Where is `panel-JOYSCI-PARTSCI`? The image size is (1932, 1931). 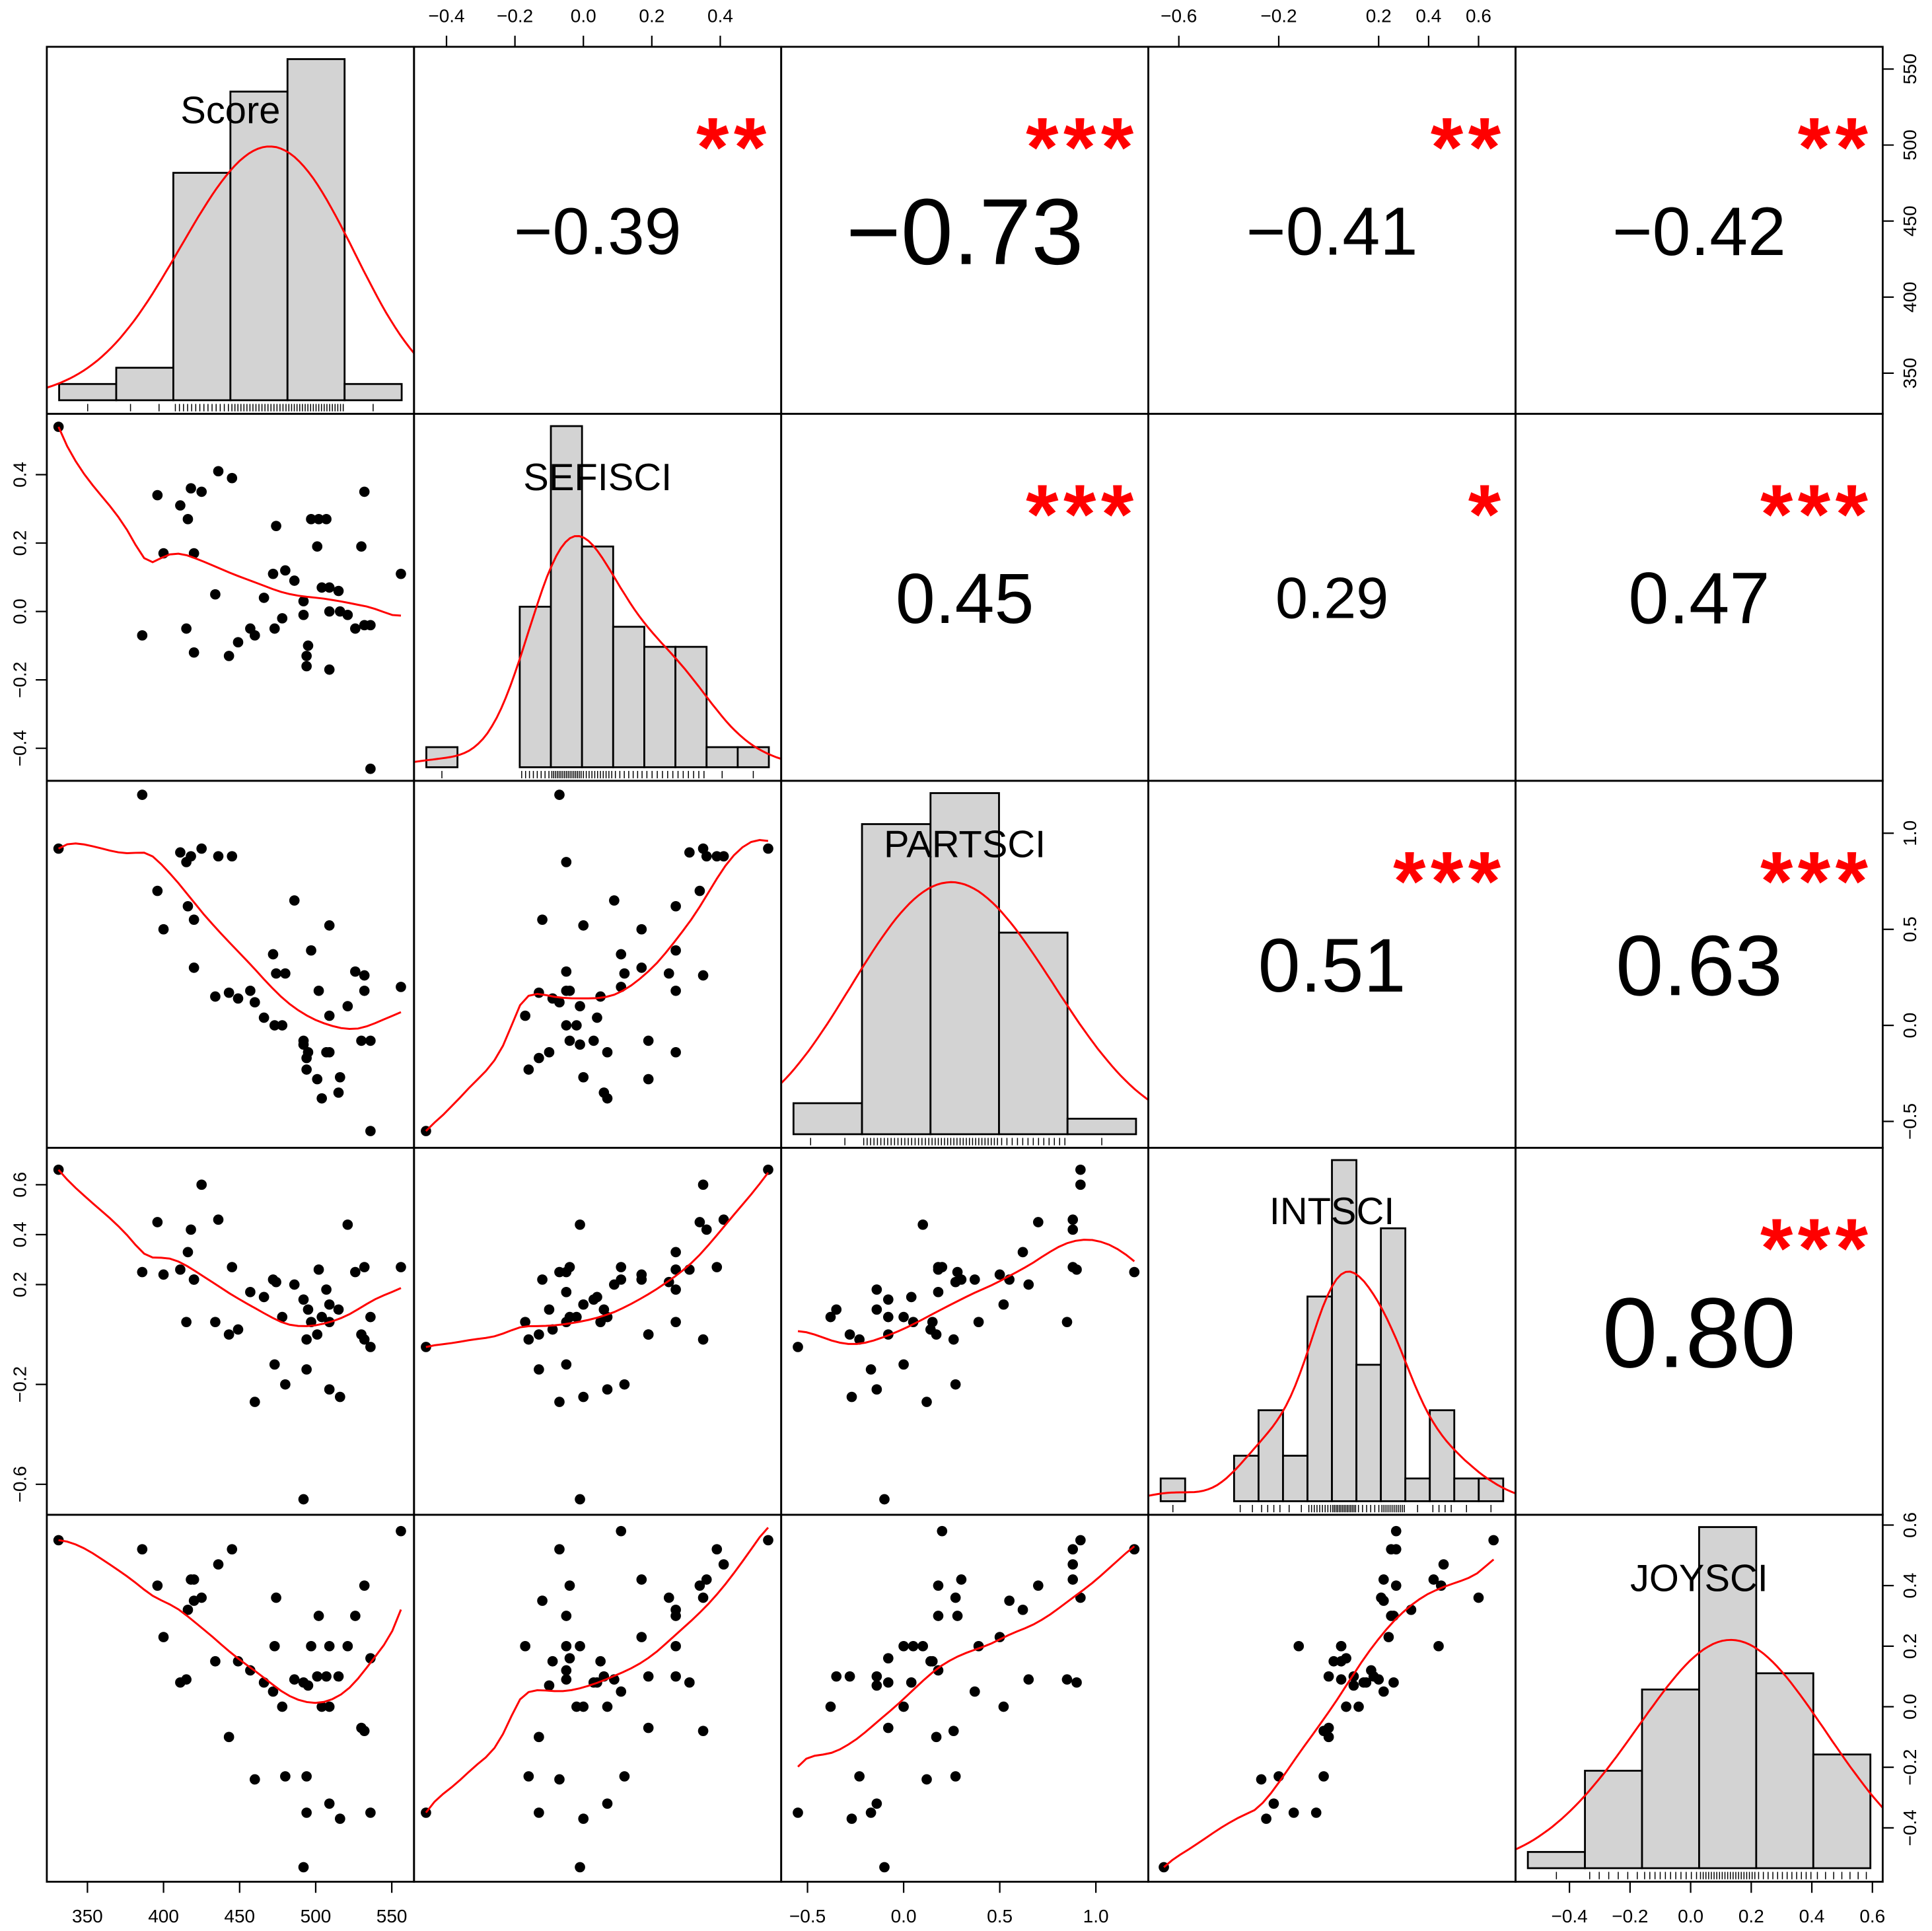
panel-JOYSCI-PARTSCI is located at coordinates (964, 1698).